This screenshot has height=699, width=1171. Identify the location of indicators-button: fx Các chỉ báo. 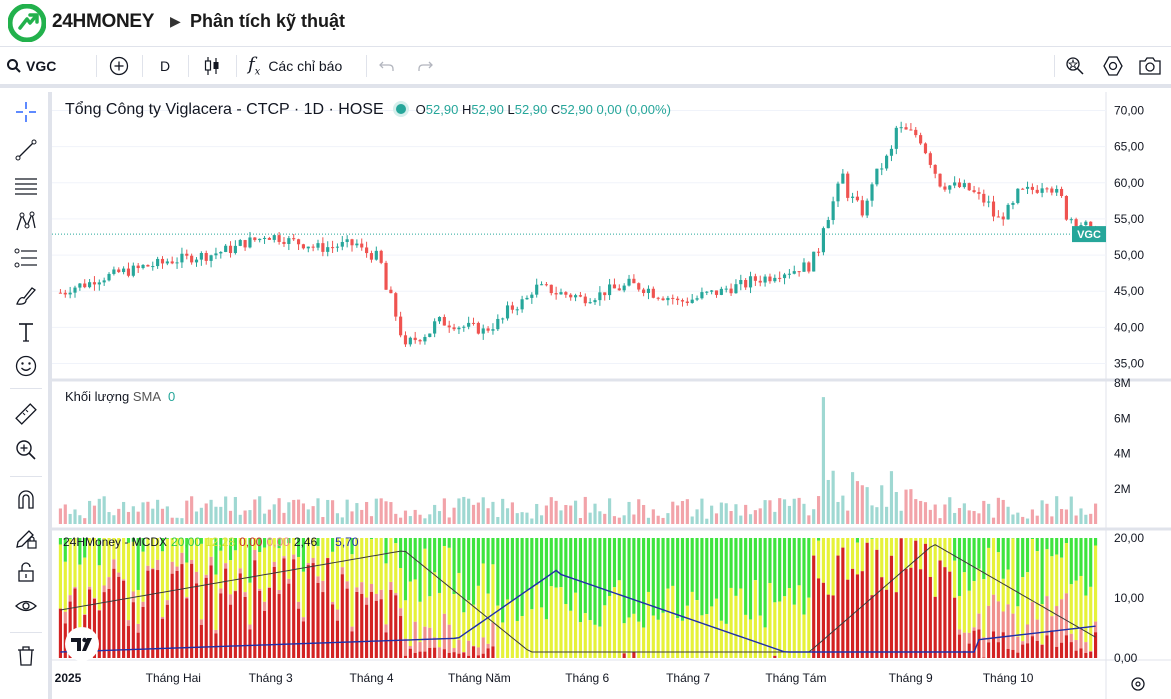
(303, 66).